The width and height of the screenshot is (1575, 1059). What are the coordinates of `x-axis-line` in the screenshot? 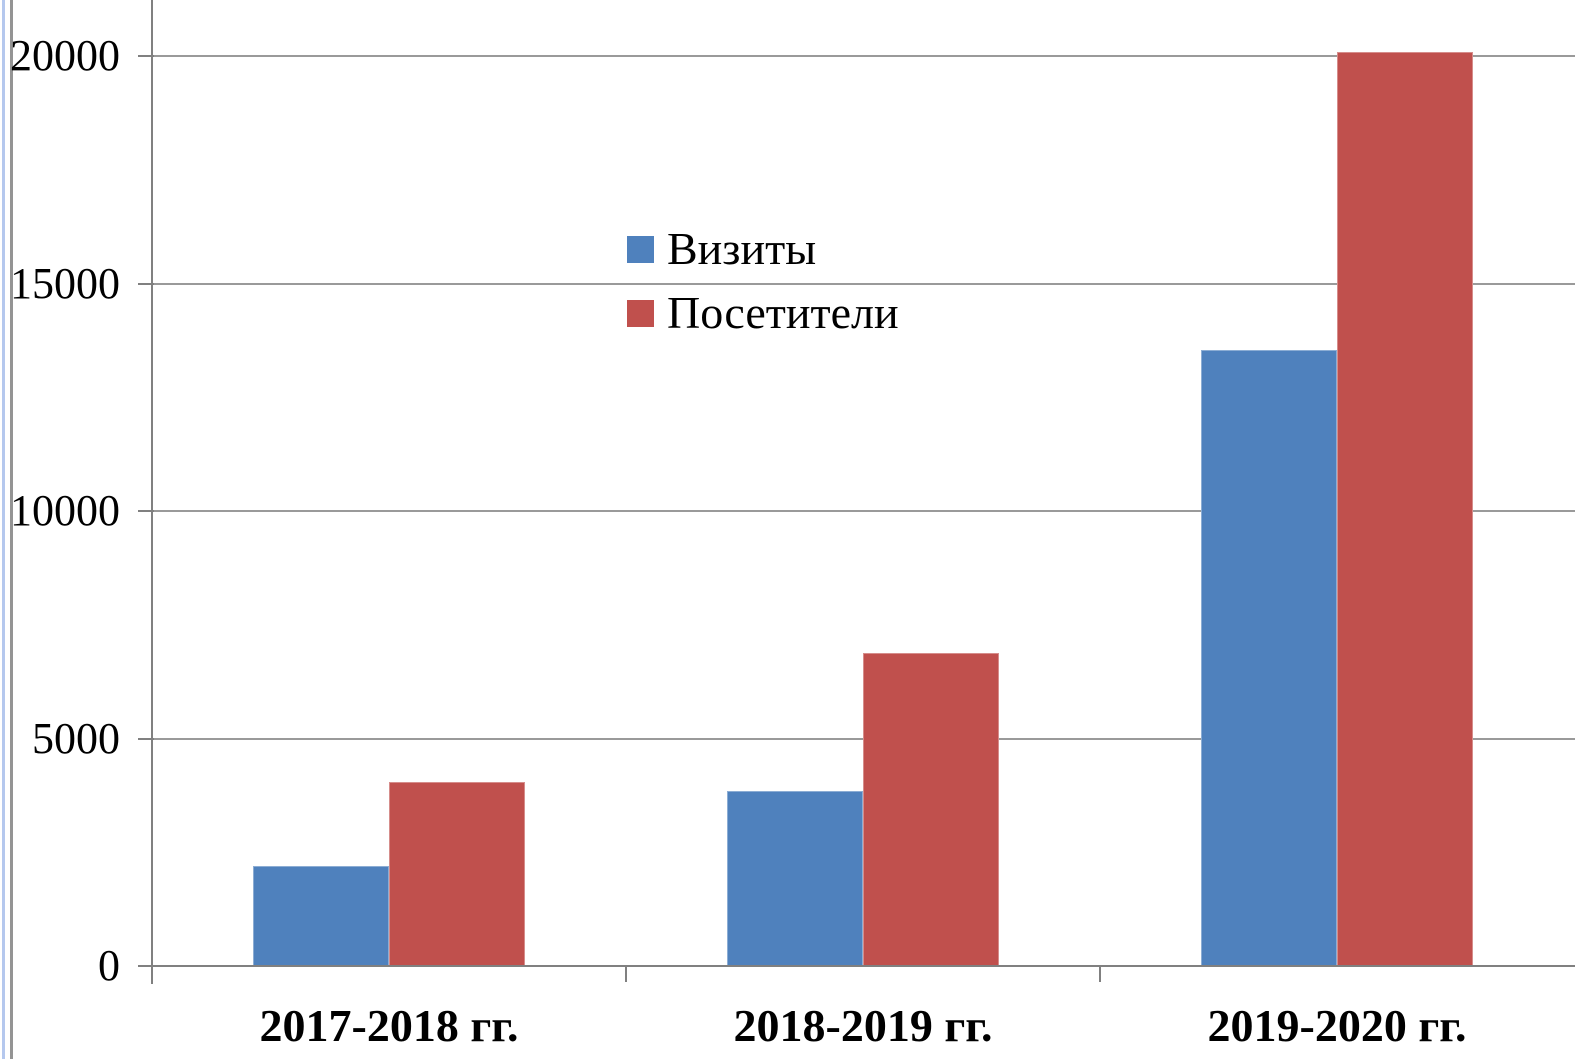 It's located at (863, 966).